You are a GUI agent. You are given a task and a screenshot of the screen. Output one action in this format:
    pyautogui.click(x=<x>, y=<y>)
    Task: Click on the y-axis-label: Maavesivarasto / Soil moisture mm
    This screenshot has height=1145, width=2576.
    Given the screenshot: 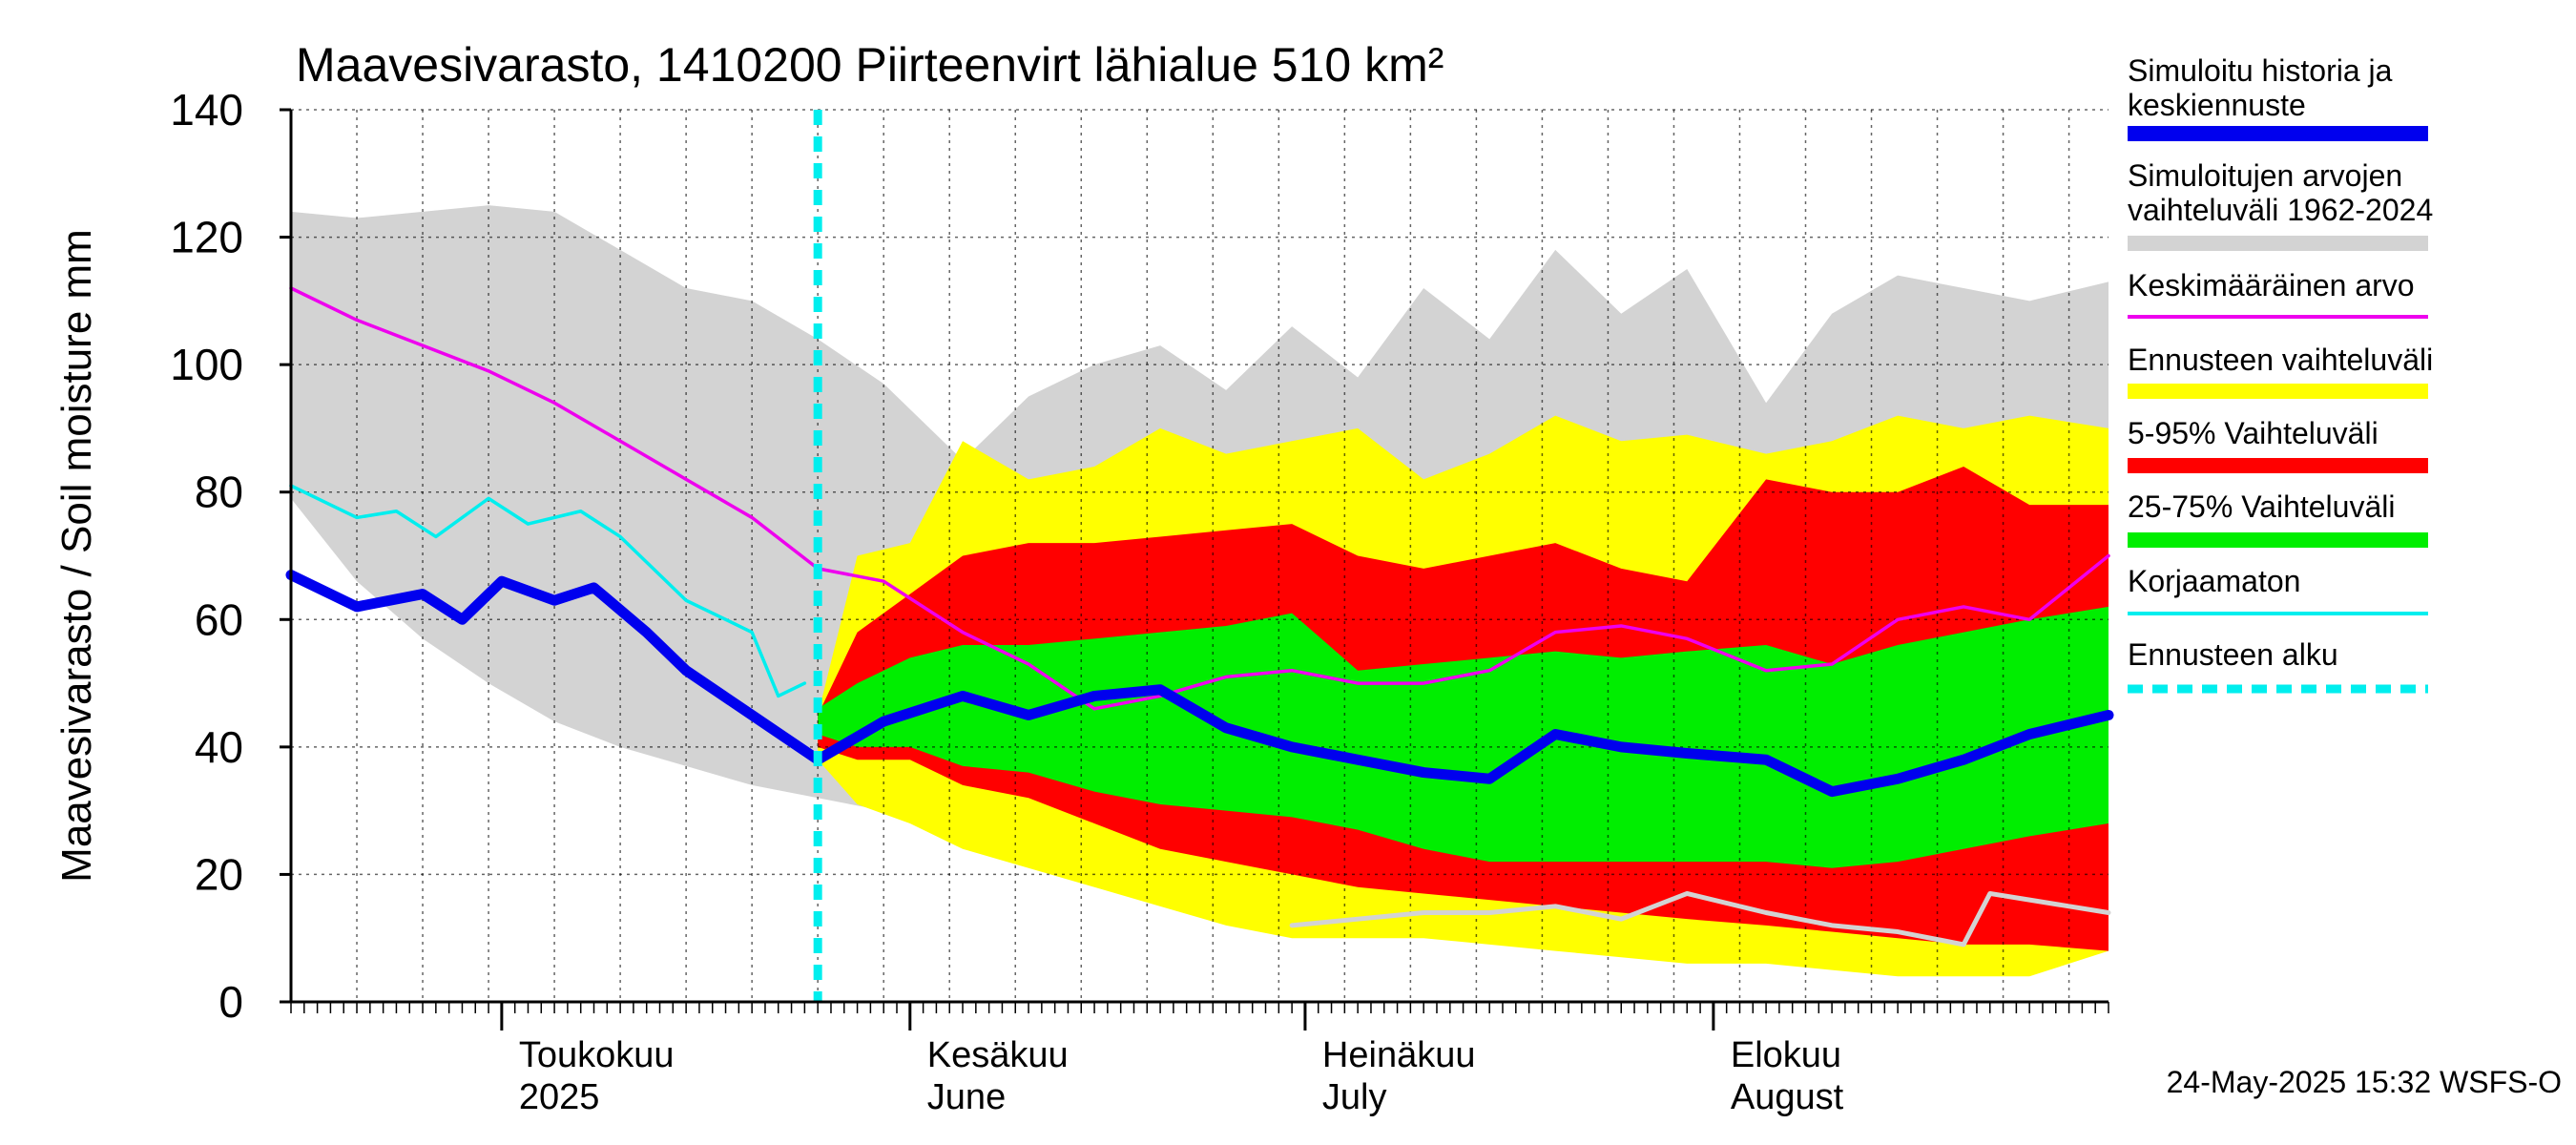 What is the action you would take?
    pyautogui.click(x=76, y=556)
    